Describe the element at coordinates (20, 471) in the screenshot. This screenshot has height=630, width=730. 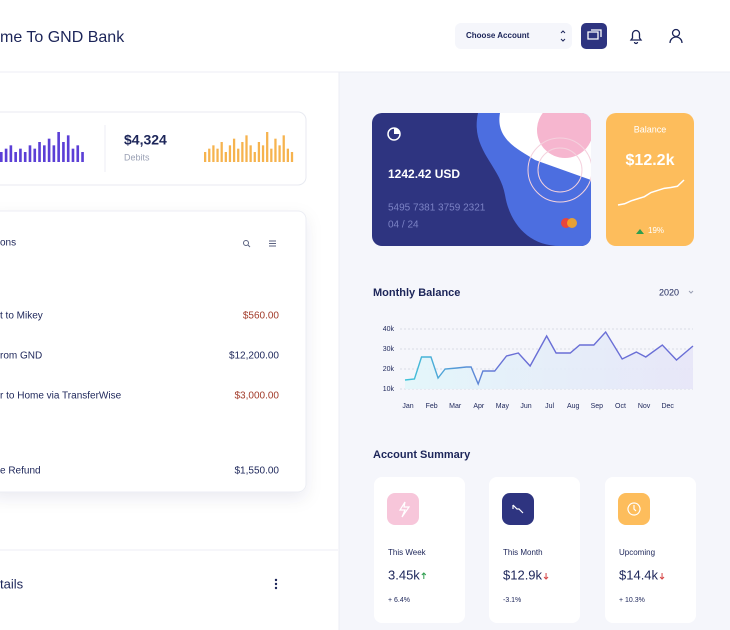
I see `transaction-description: e Refund` at that location.